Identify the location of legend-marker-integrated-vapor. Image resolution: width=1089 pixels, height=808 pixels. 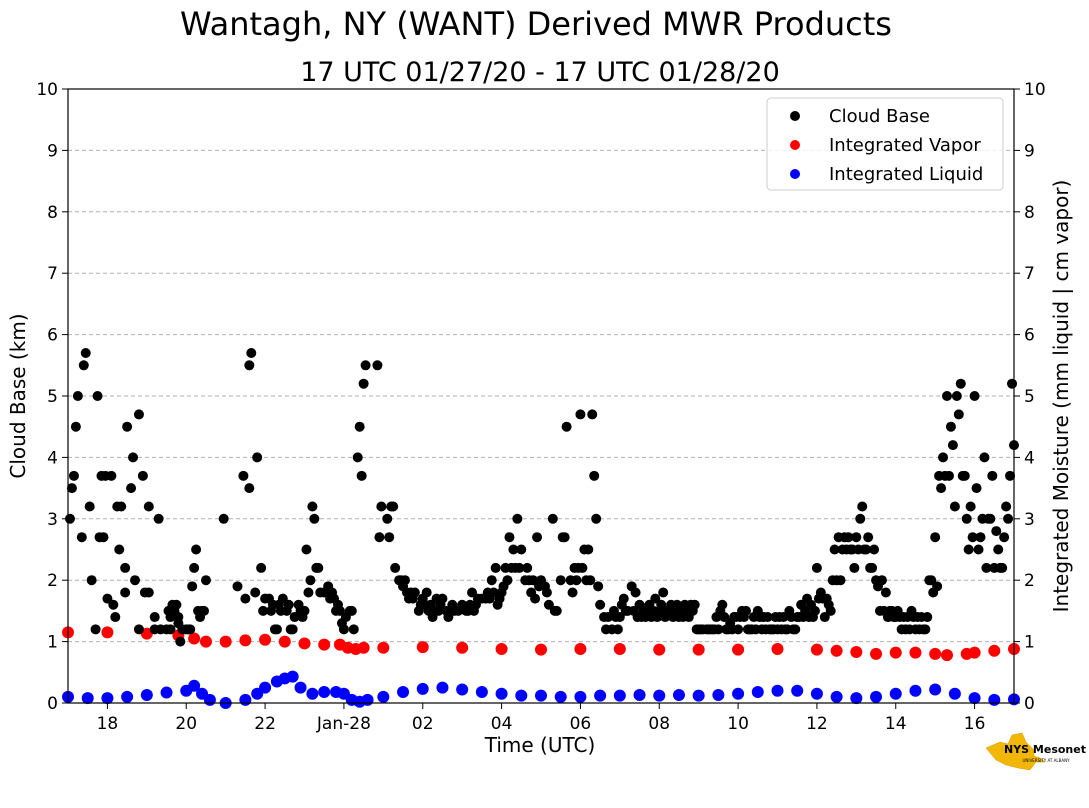
(795, 145).